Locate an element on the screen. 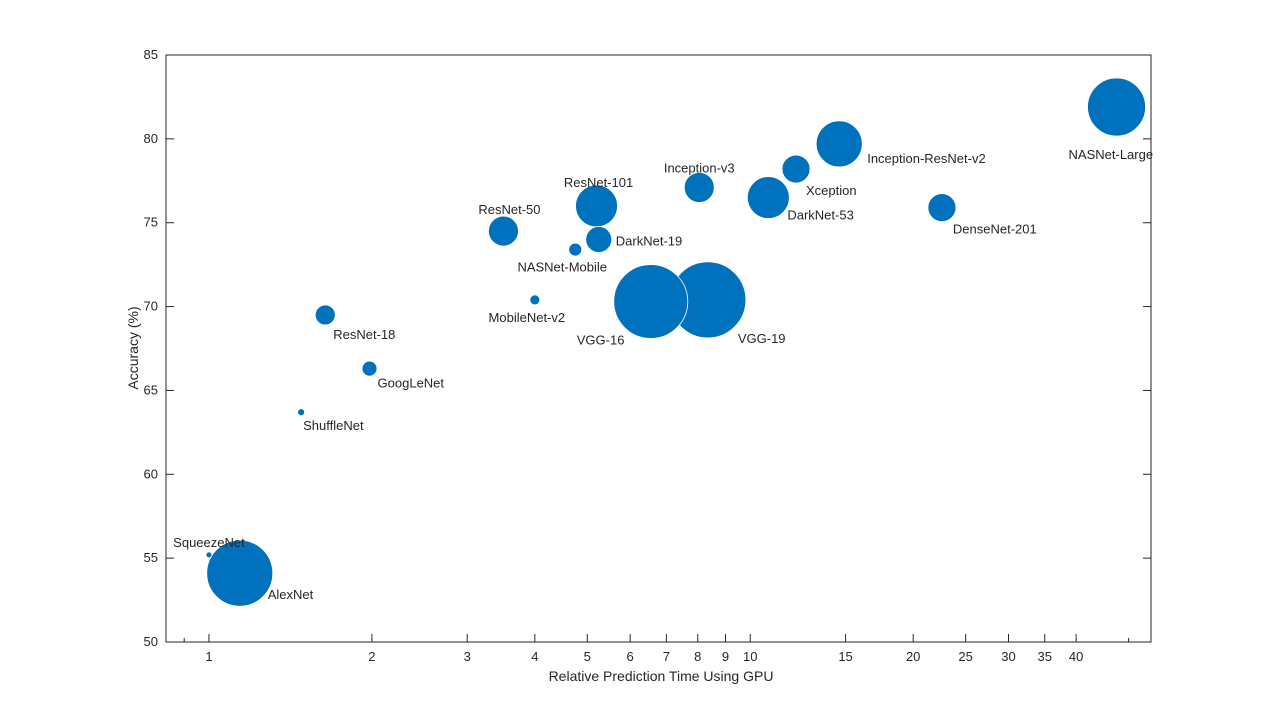 Image resolution: width=1280 pixels, height=725 pixels. x-axis: 1 2 3 4 5 6 7 8 9 10 15 20 25 30 35 40 is located at coordinates (656, 649).